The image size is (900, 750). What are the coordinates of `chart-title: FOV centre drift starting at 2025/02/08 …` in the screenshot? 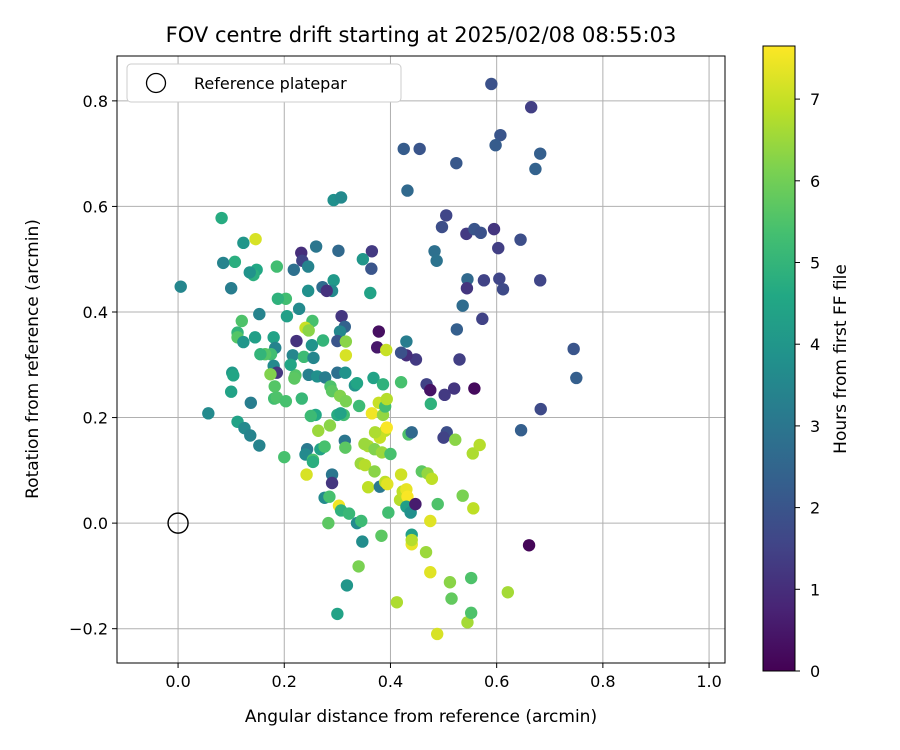 It's located at (421, 35).